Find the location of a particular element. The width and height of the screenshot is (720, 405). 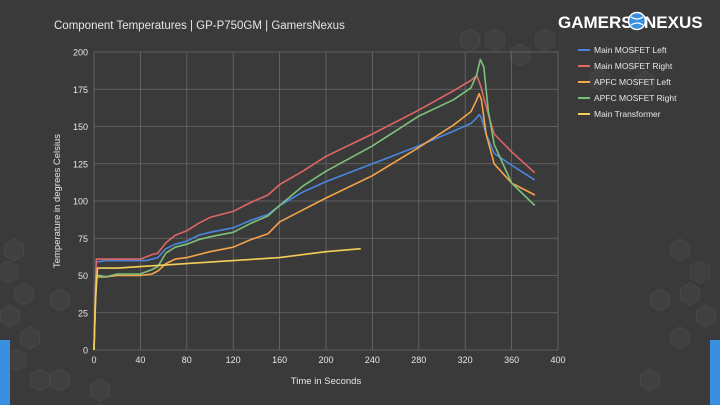

x-tick-label: 160 is located at coordinates (279, 360).